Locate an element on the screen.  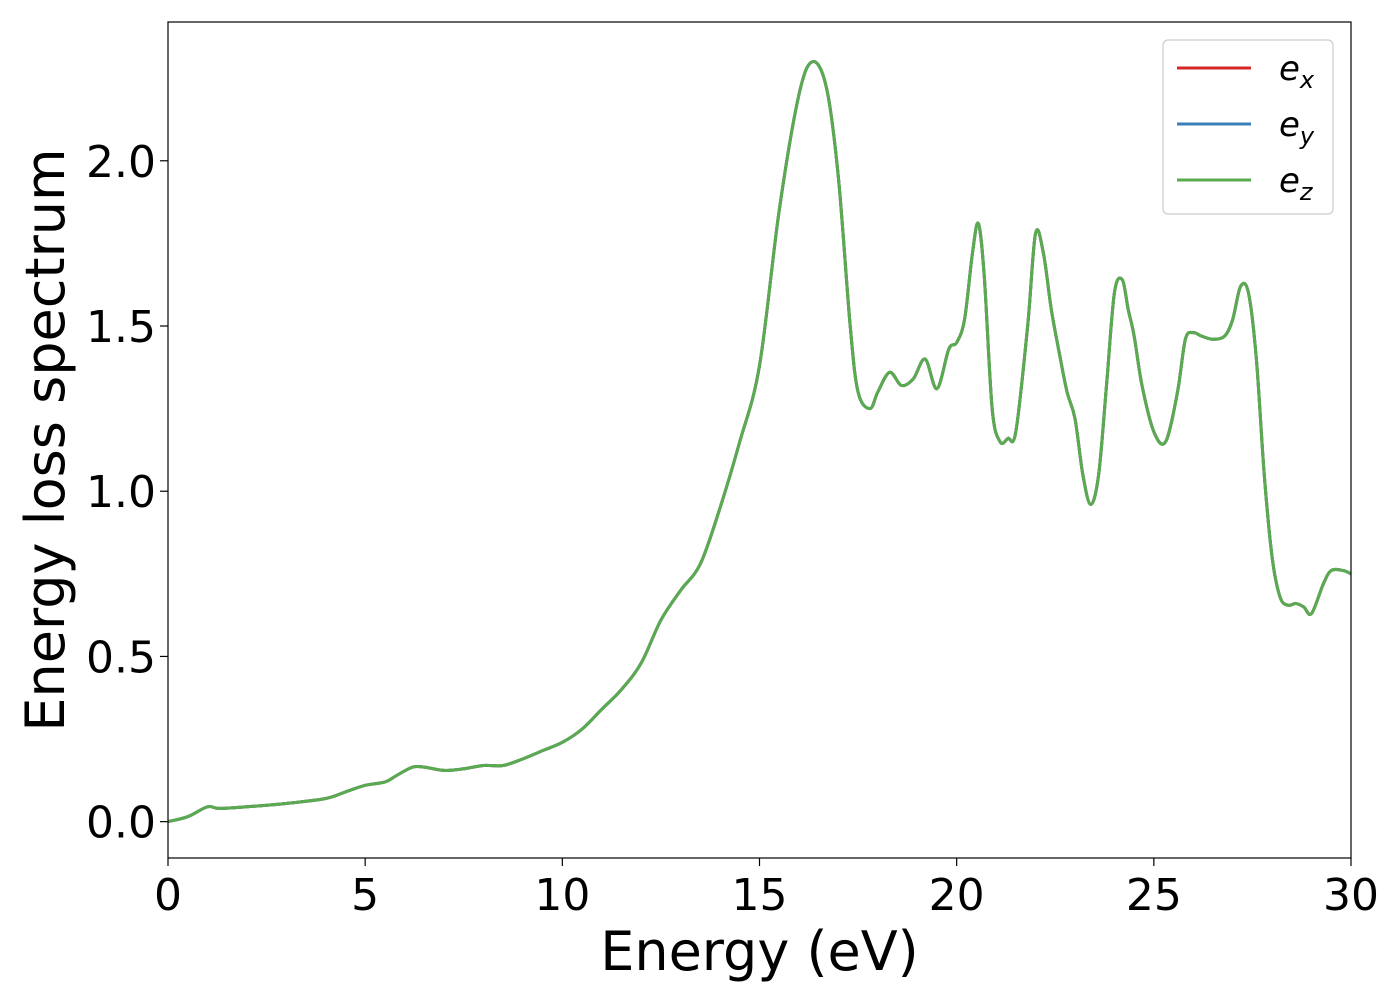
x-axis: 0 5 10 15 20 25 30 is located at coordinates (766, 889).